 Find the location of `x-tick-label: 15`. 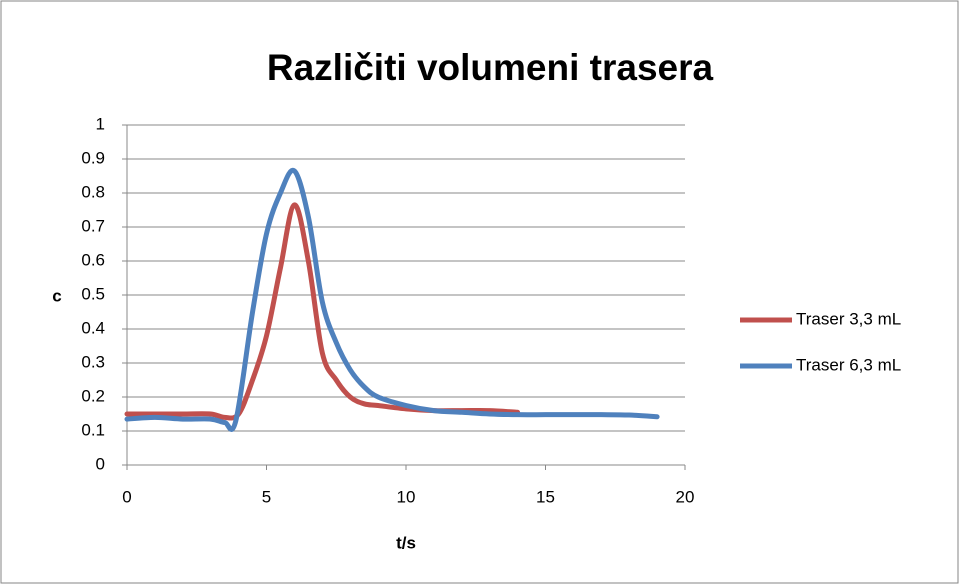

x-tick-label: 15 is located at coordinates (545, 496).